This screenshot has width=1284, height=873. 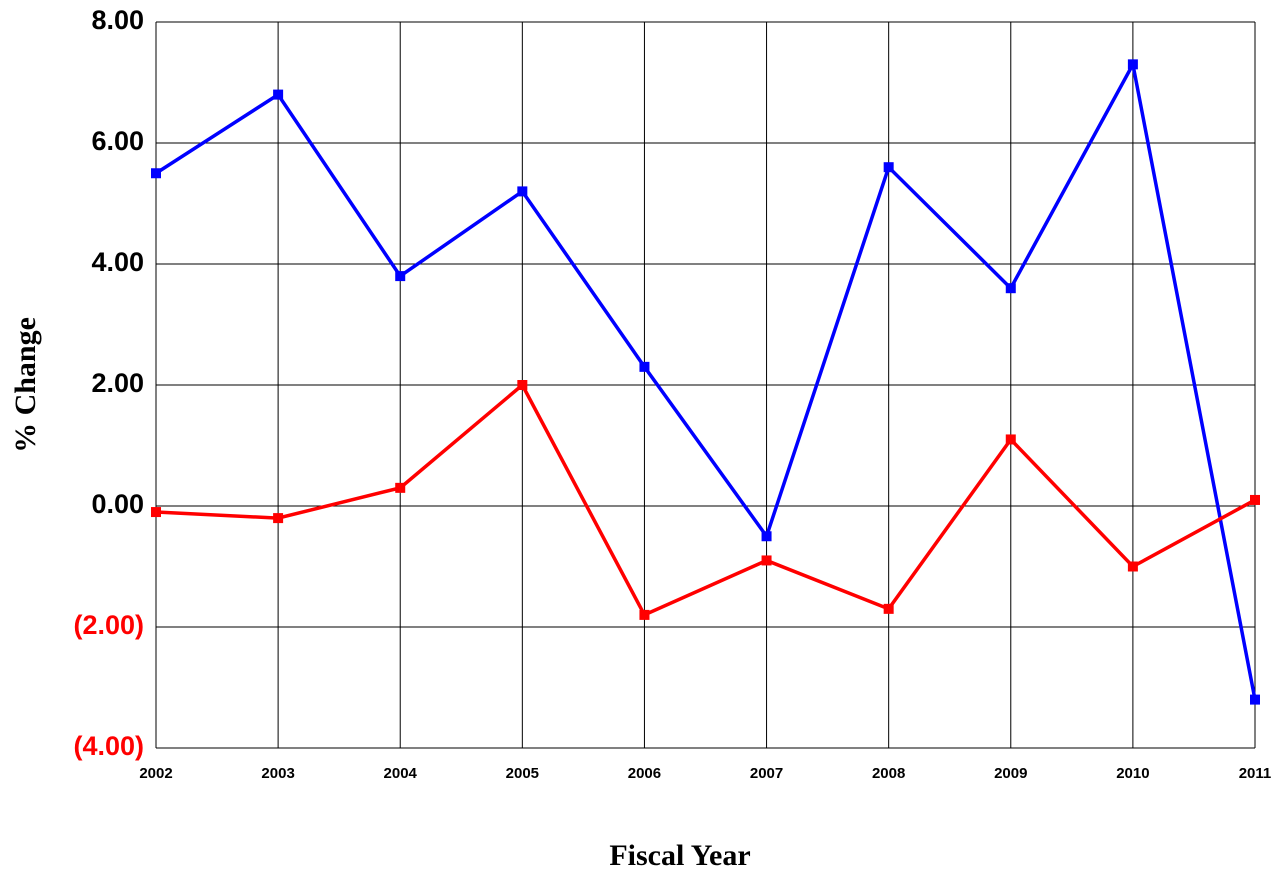 I want to click on x-tick-label: 2002, so click(x=155, y=773).